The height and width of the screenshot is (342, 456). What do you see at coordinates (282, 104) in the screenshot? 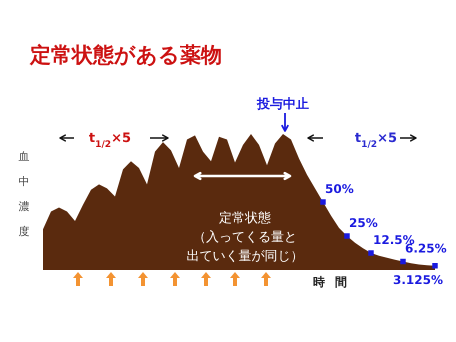
I see `text: 投与中止` at bounding box center [282, 104].